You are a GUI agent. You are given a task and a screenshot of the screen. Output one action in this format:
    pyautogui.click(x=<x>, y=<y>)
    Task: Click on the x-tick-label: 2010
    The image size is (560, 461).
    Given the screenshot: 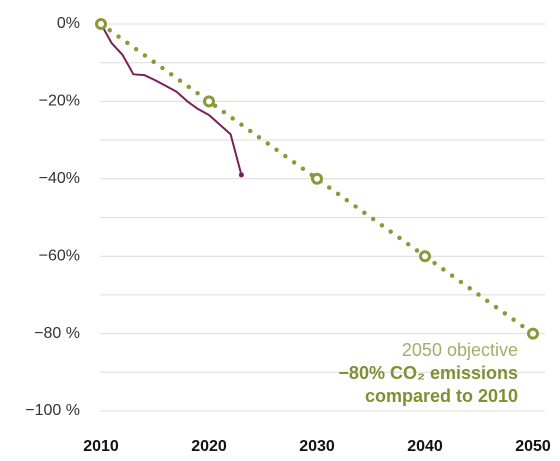 What is the action you would take?
    pyautogui.click(x=101, y=446)
    